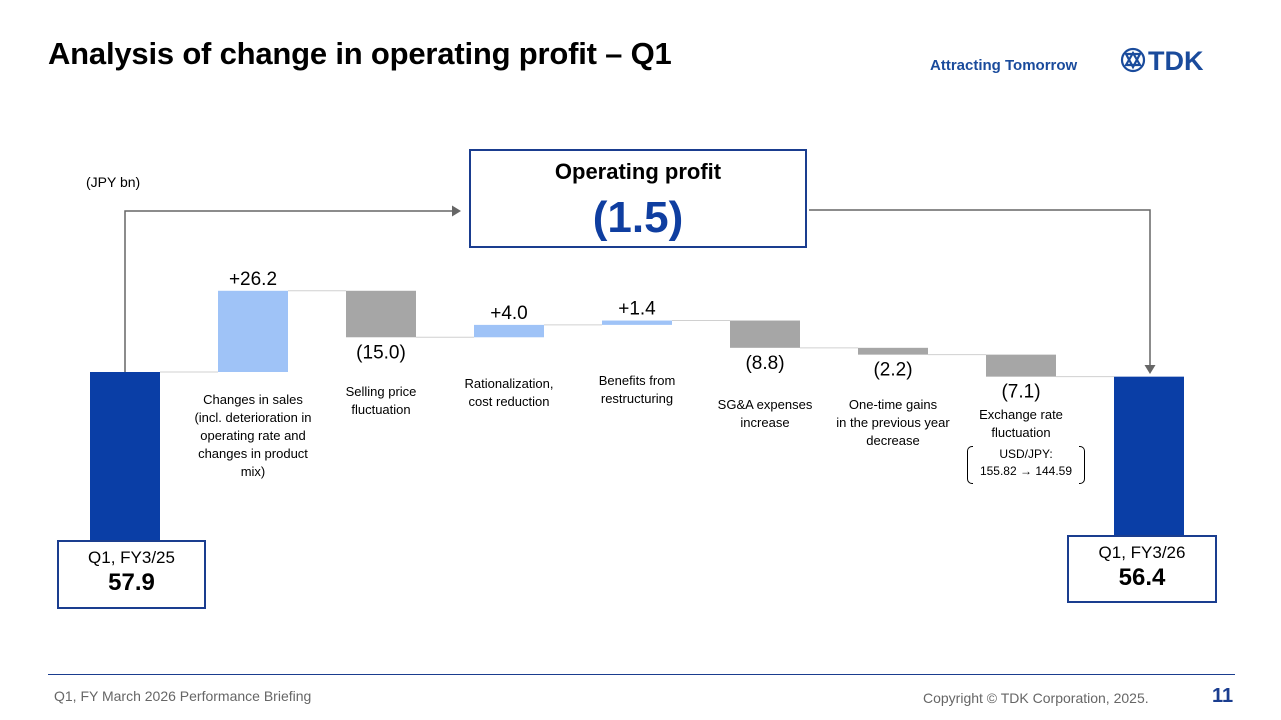  What do you see at coordinates (893, 404) in the screenshot?
I see `category-line: One-time gains` at bounding box center [893, 404].